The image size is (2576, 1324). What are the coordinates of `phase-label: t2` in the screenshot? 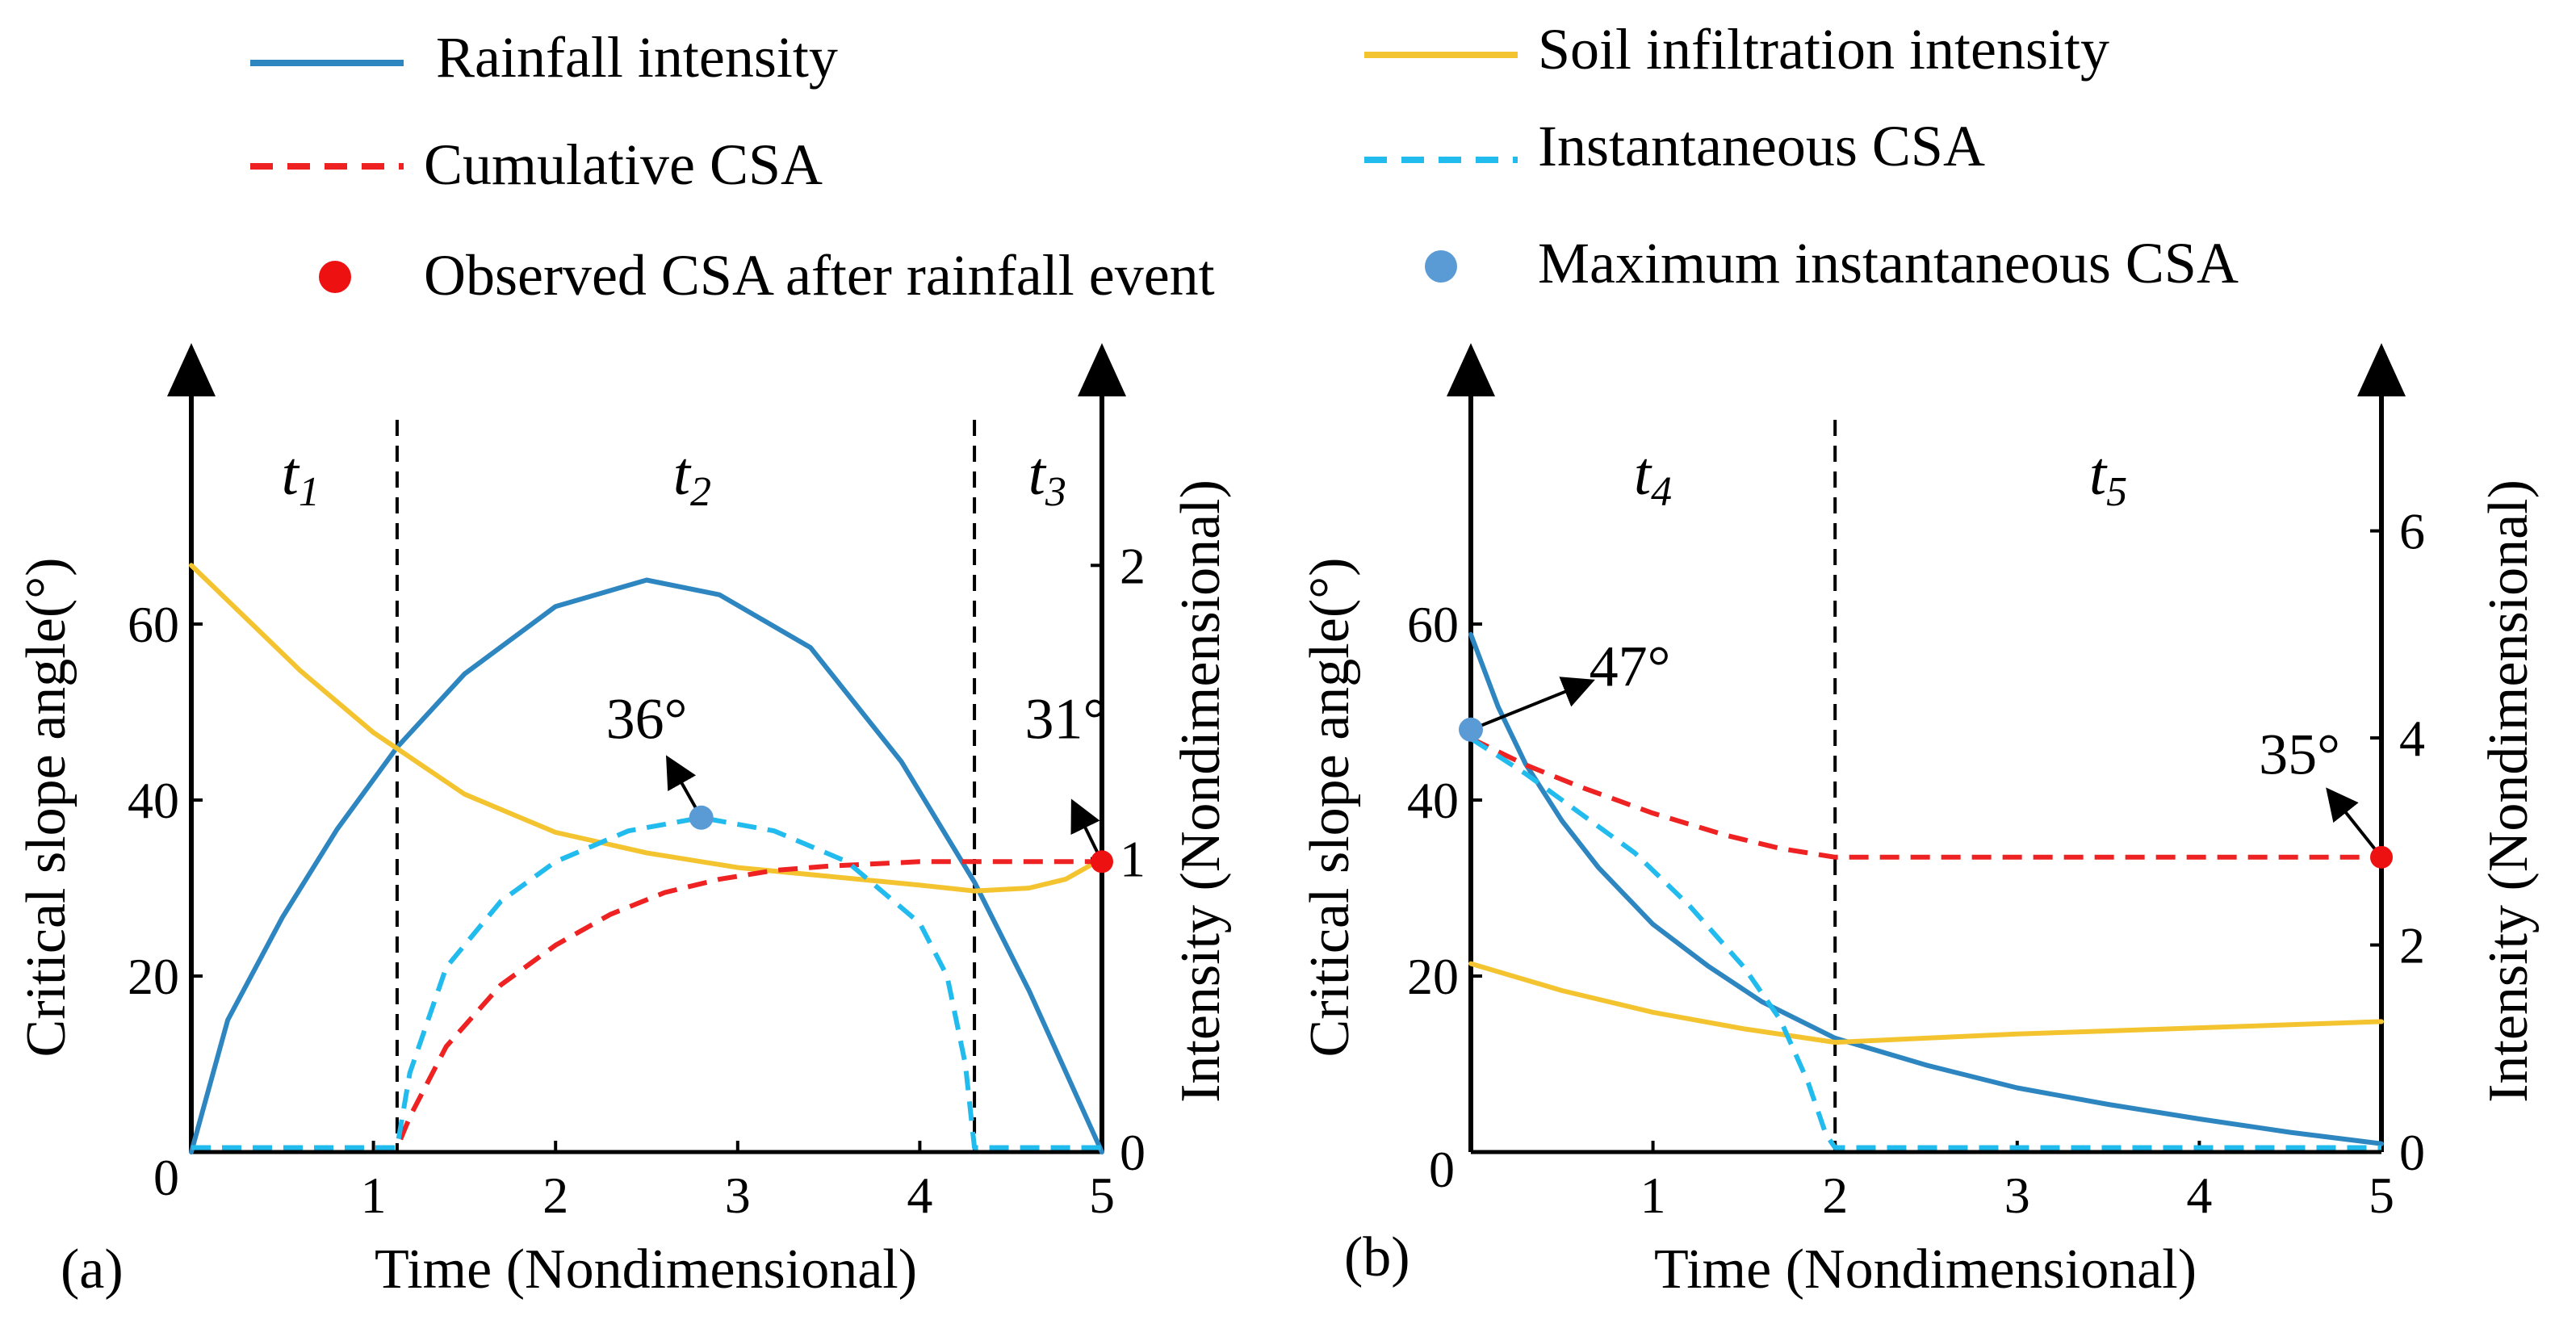 It's located at (692, 477).